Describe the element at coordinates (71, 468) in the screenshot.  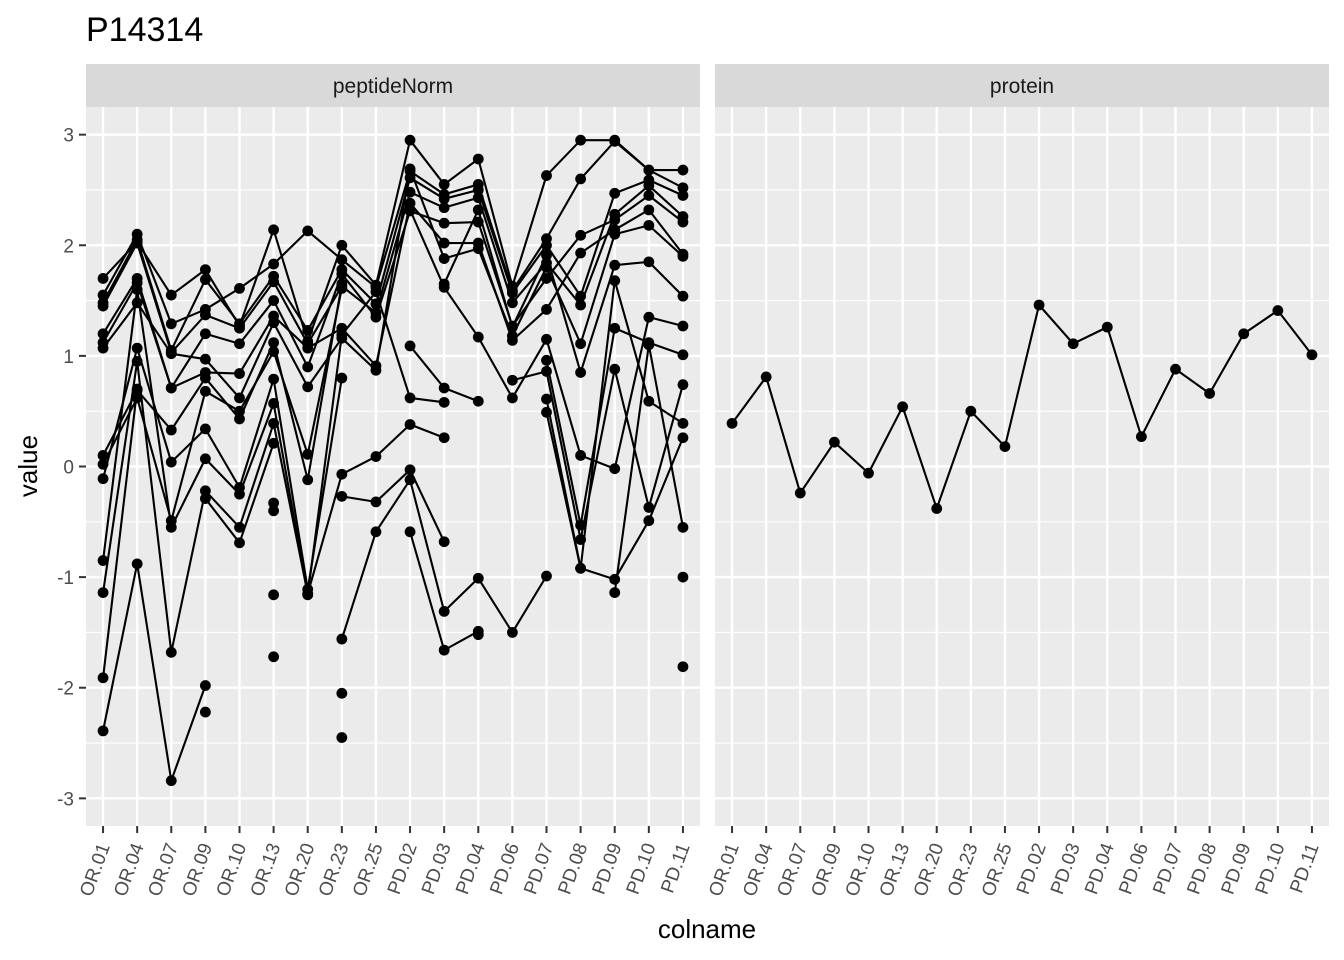
I see `y-axis: -3 -2 -1 0 1 2 3` at that location.